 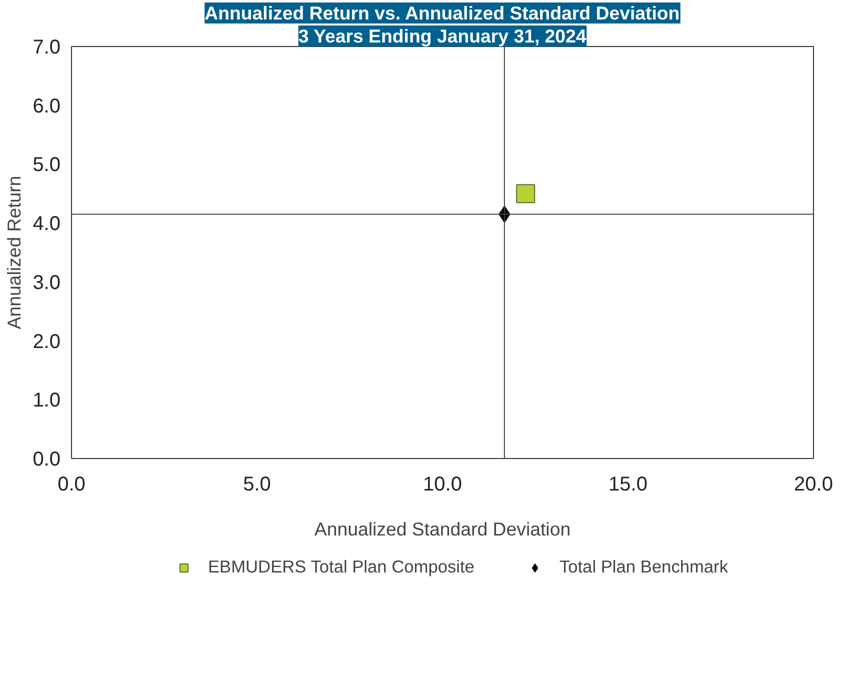 I want to click on x-tick-label: 0.0, so click(x=72, y=485).